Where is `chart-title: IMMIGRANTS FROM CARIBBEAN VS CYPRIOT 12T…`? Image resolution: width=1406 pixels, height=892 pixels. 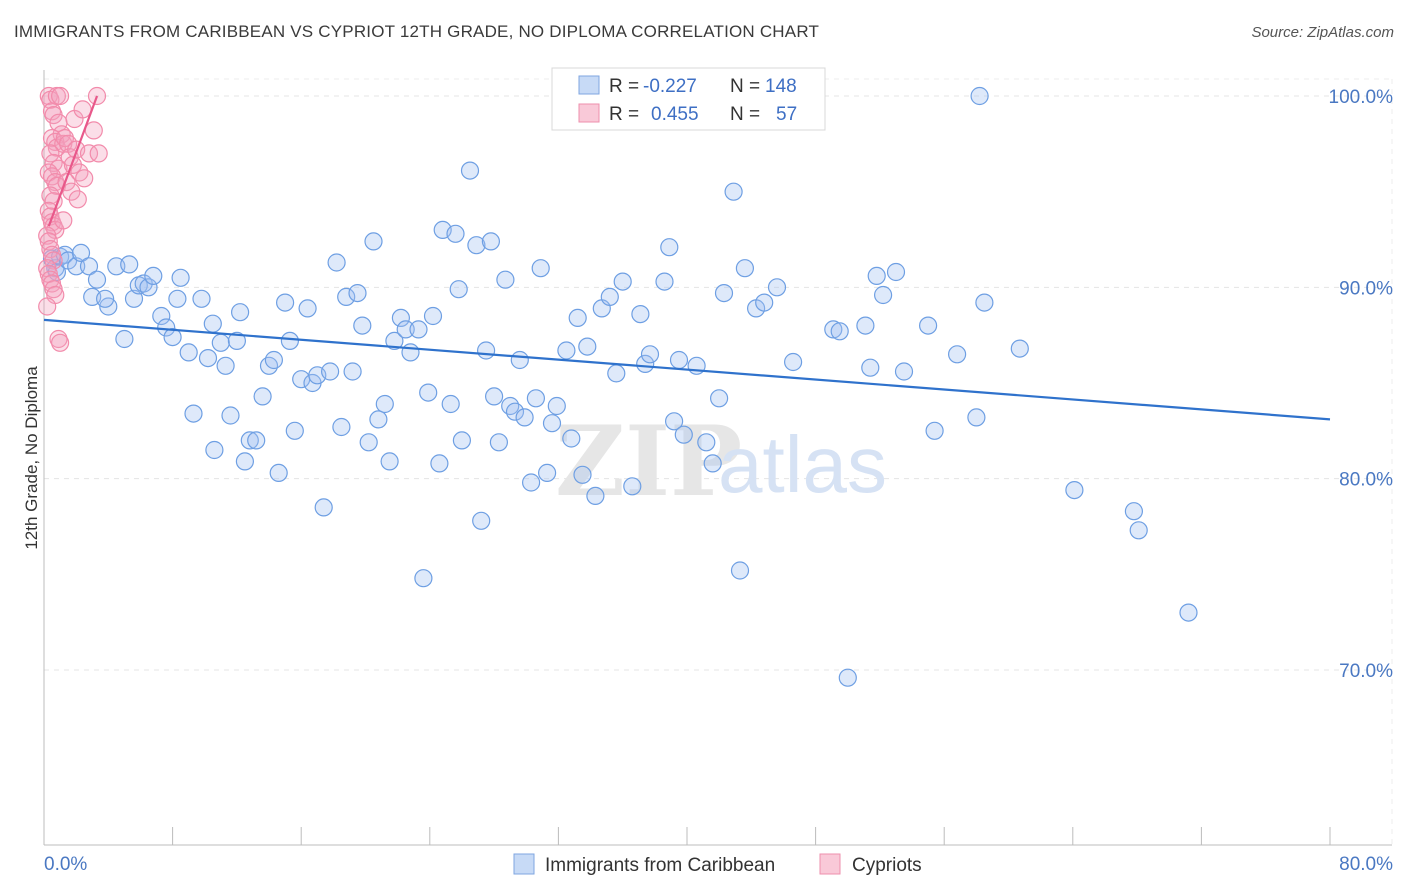
chart-title: IMMIGRANTS FROM CARIBBEAN VS CYPRIOT 12T… is located at coordinates (417, 31).